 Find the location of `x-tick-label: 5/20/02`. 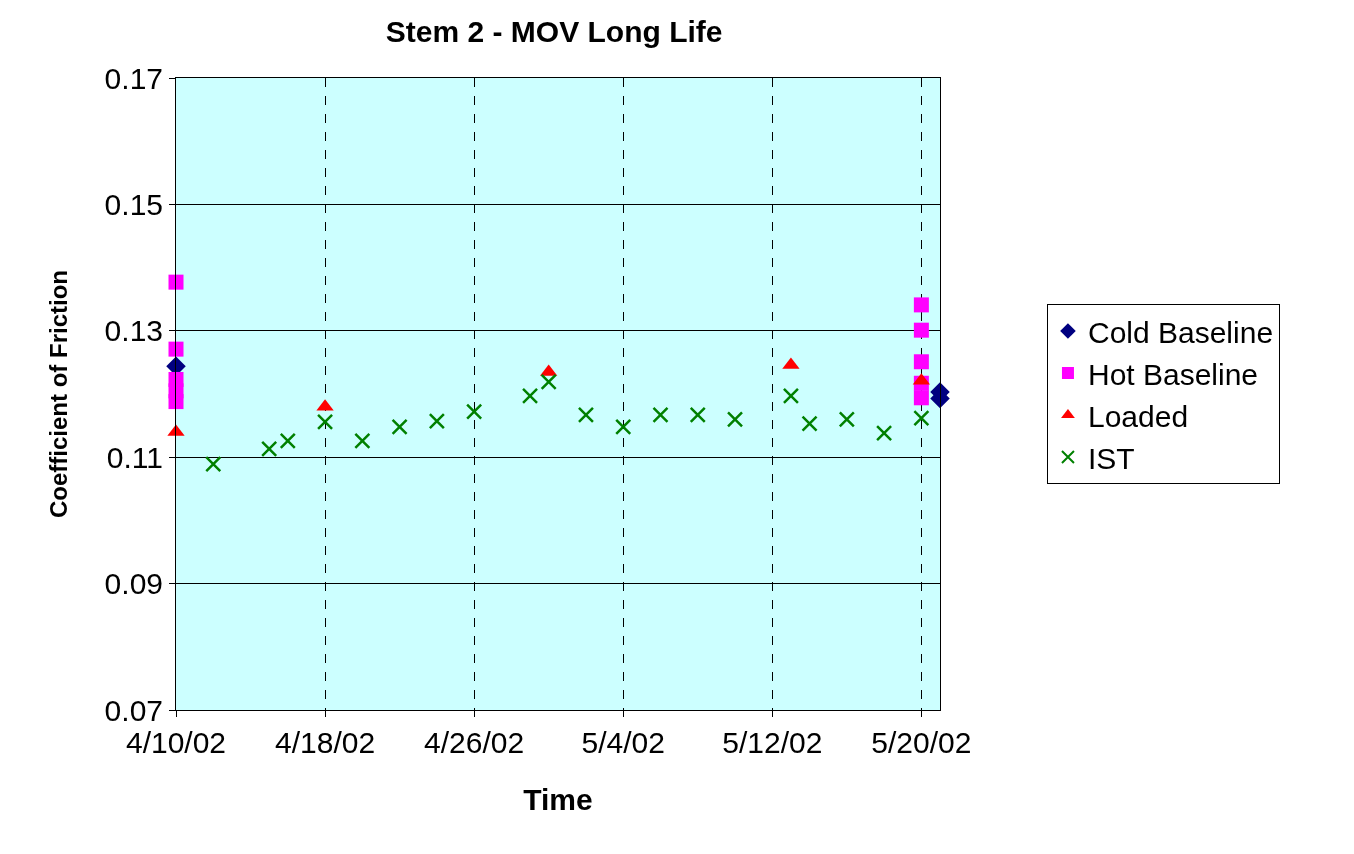

x-tick-label: 5/20/02 is located at coordinates (921, 742).